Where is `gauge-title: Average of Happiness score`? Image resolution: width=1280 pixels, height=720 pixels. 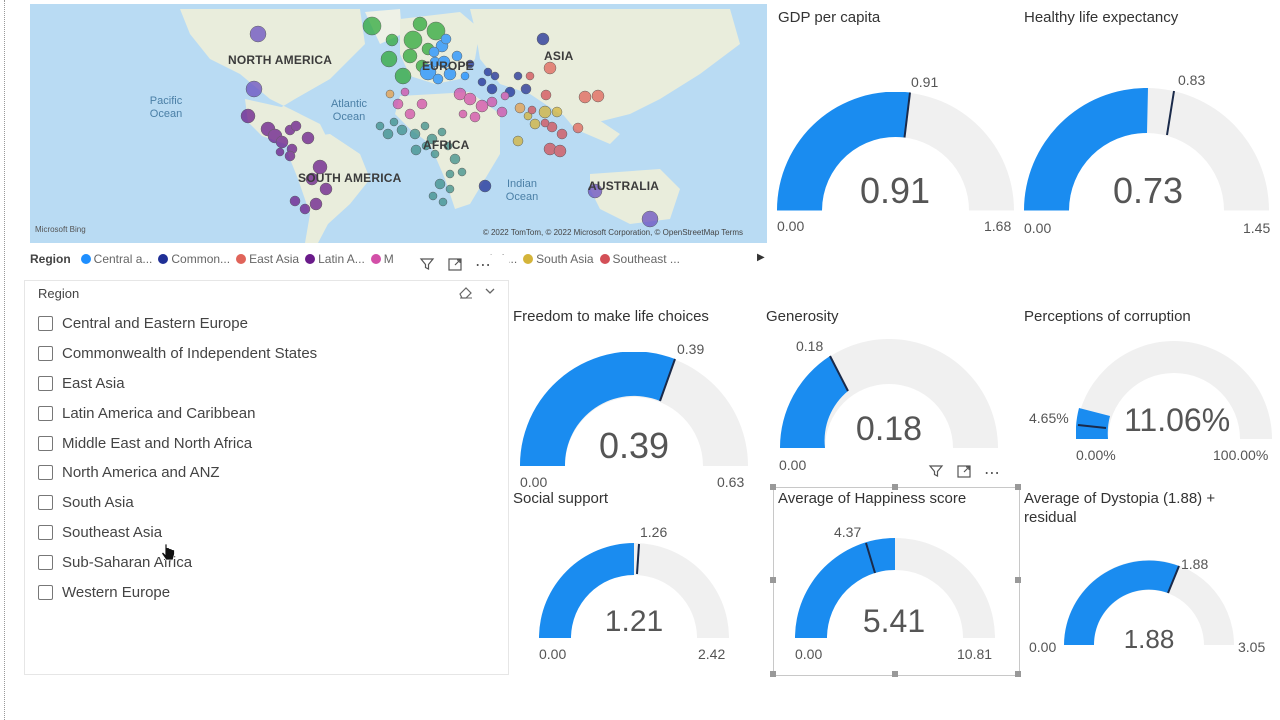 gauge-title: Average of Happiness score is located at coordinates (872, 498).